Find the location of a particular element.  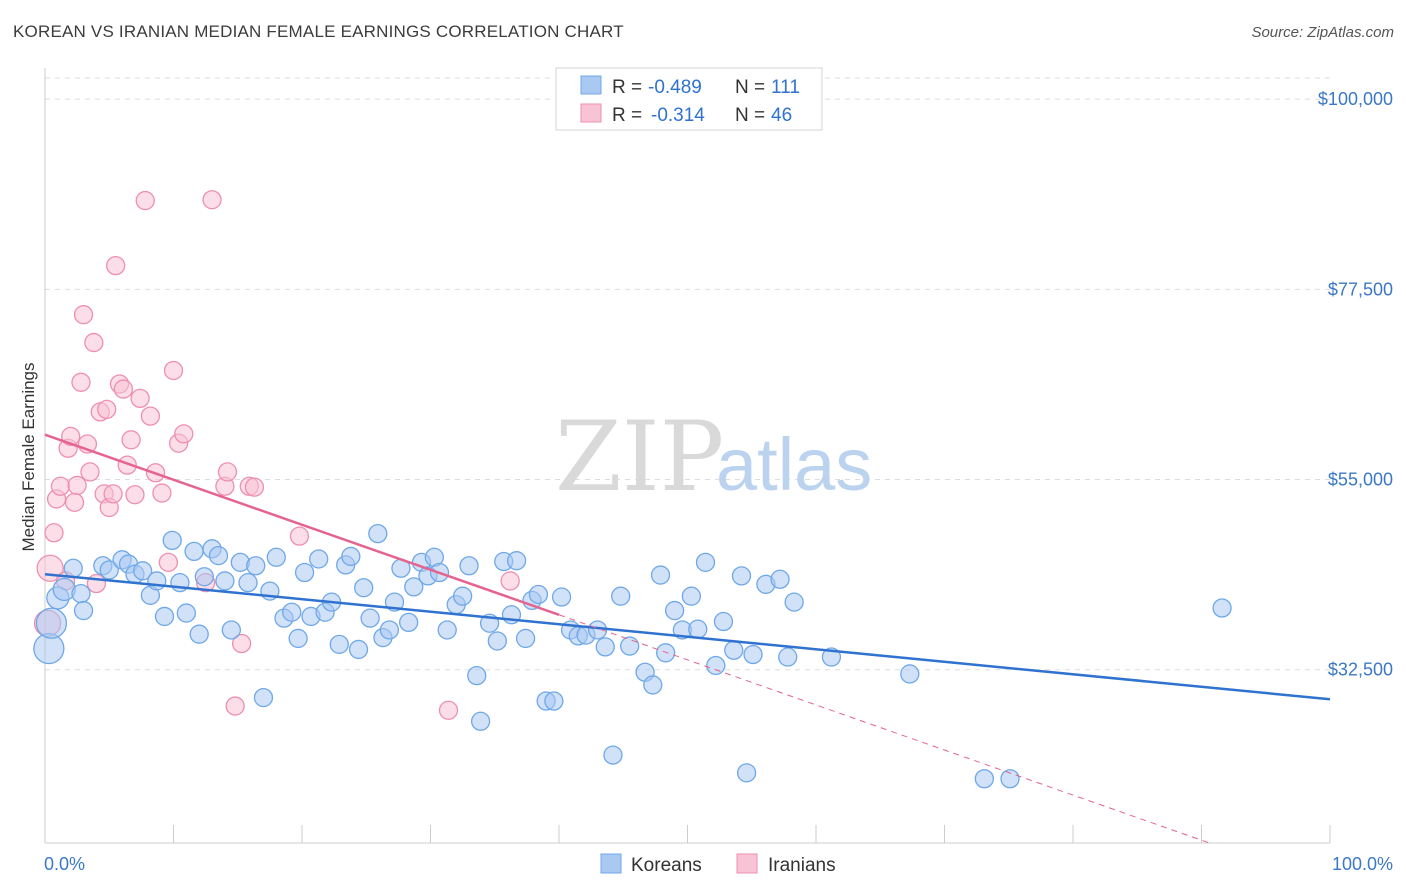

series-legend: Koreans Iranians is located at coordinates (718, 864).